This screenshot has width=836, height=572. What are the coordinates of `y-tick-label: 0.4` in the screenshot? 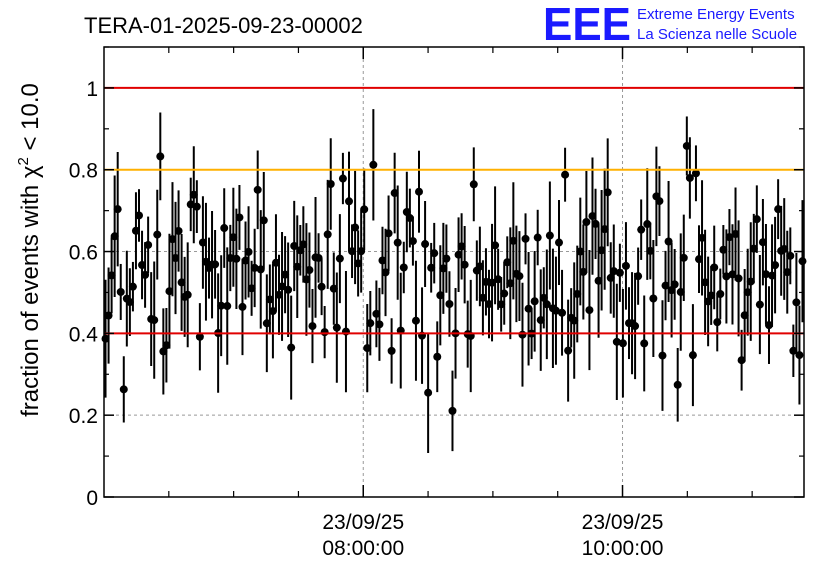 It's located at (84, 334).